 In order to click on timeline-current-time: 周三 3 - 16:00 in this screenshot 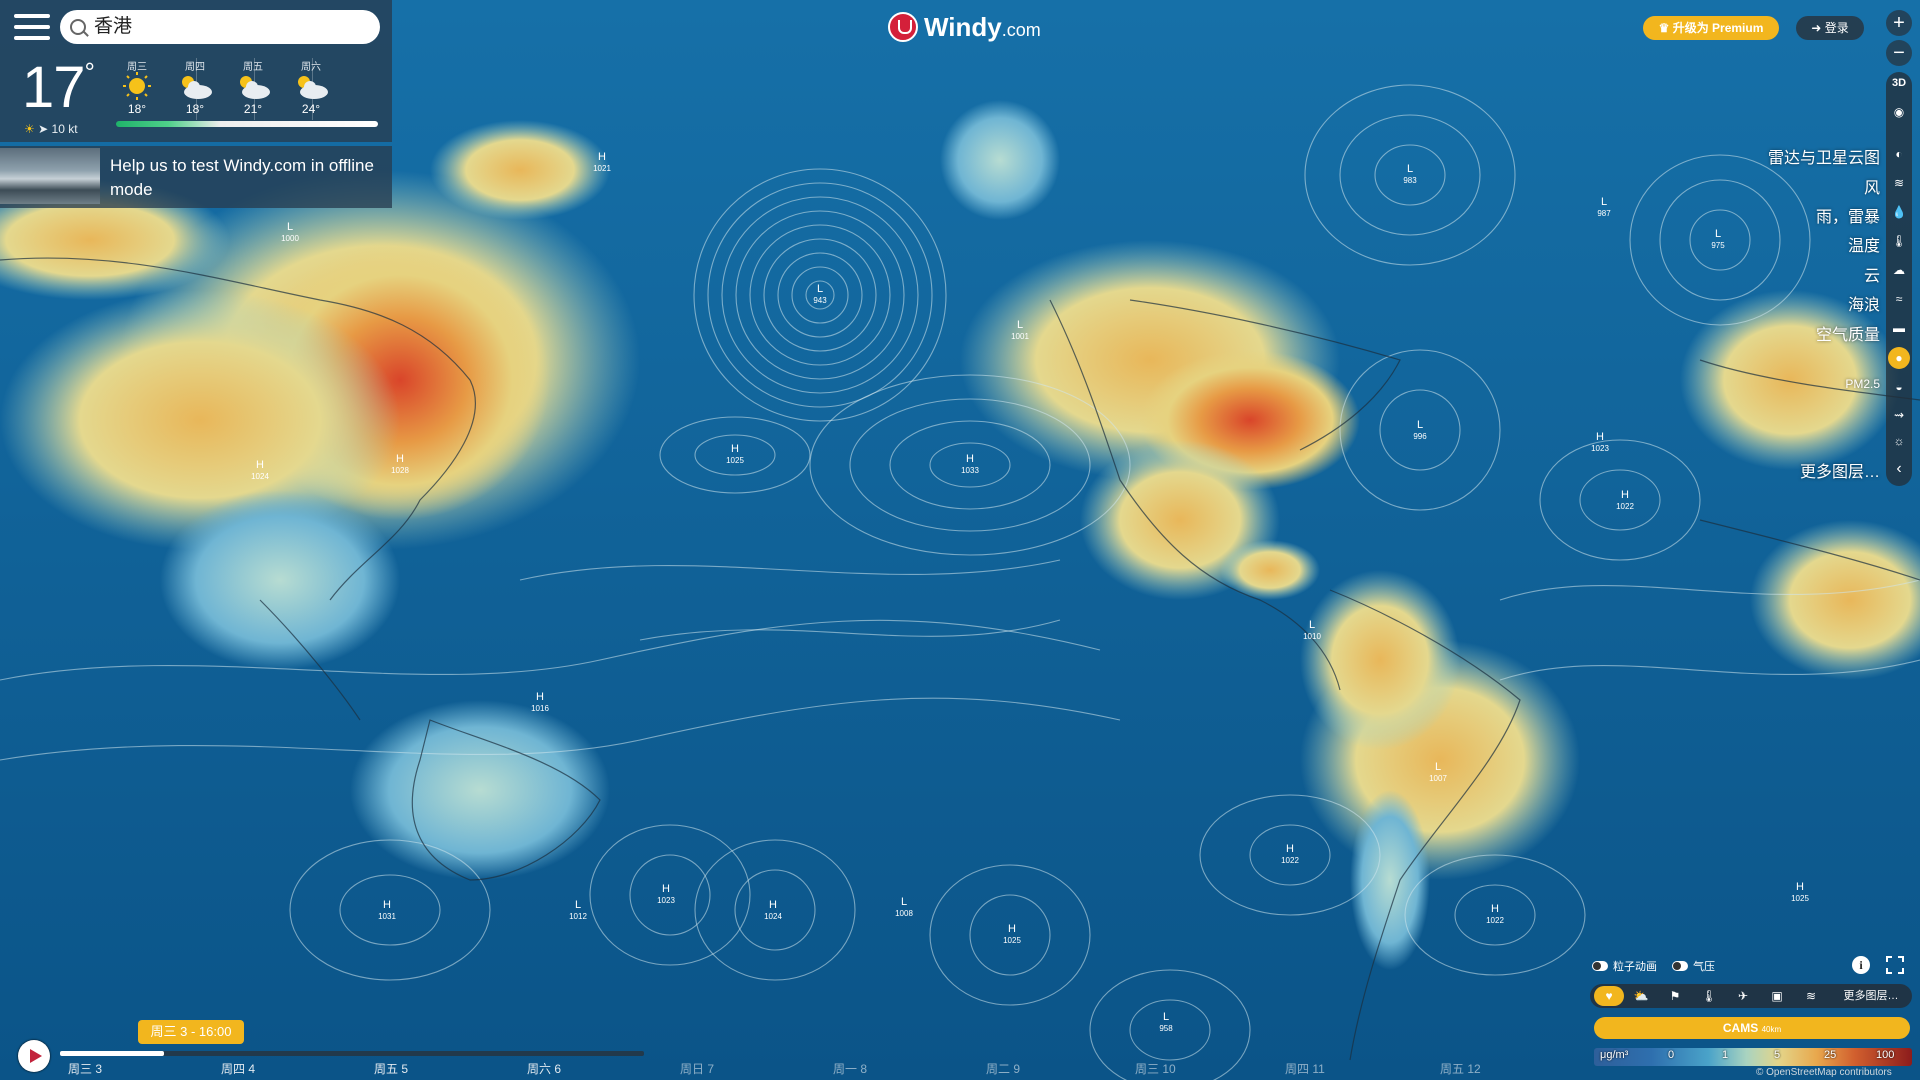, I will do `click(191, 1032)`.